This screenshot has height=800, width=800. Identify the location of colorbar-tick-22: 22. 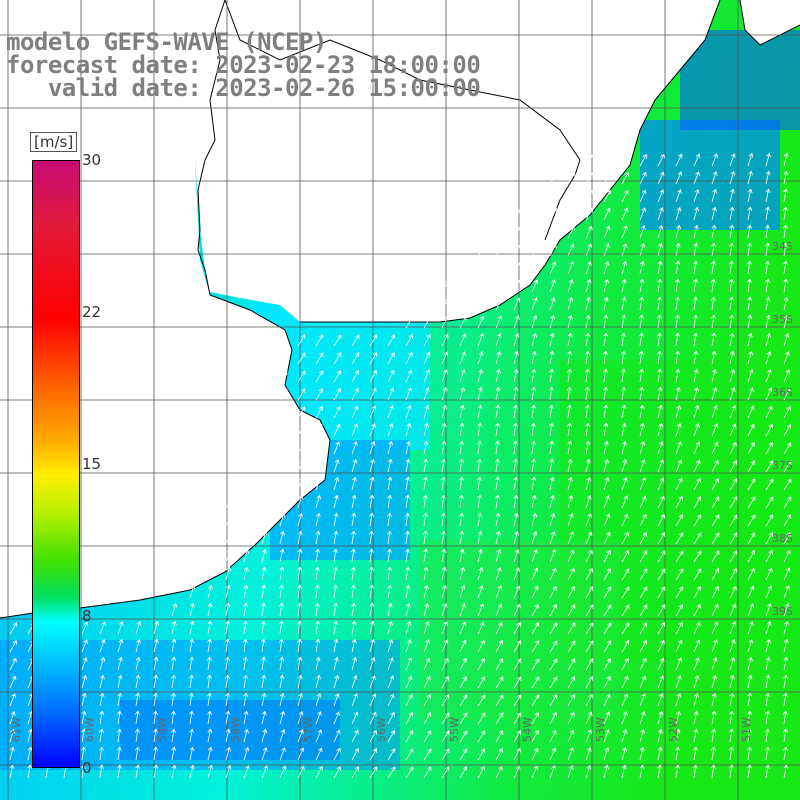
(92, 312).